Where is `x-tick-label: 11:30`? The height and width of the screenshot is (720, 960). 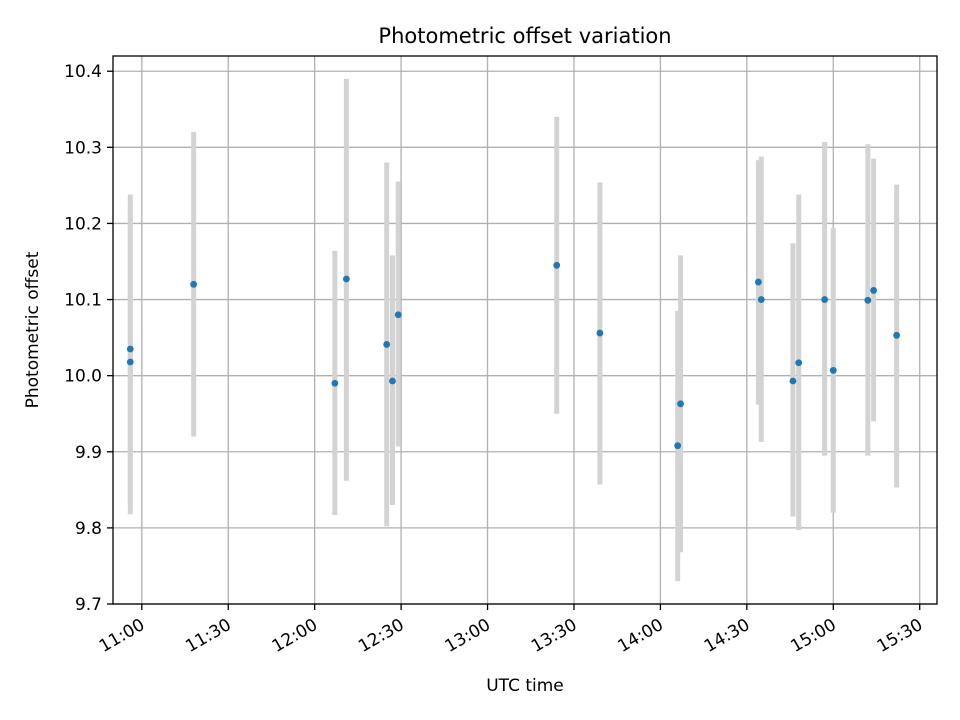 x-tick-label: 11:30 is located at coordinates (208, 636).